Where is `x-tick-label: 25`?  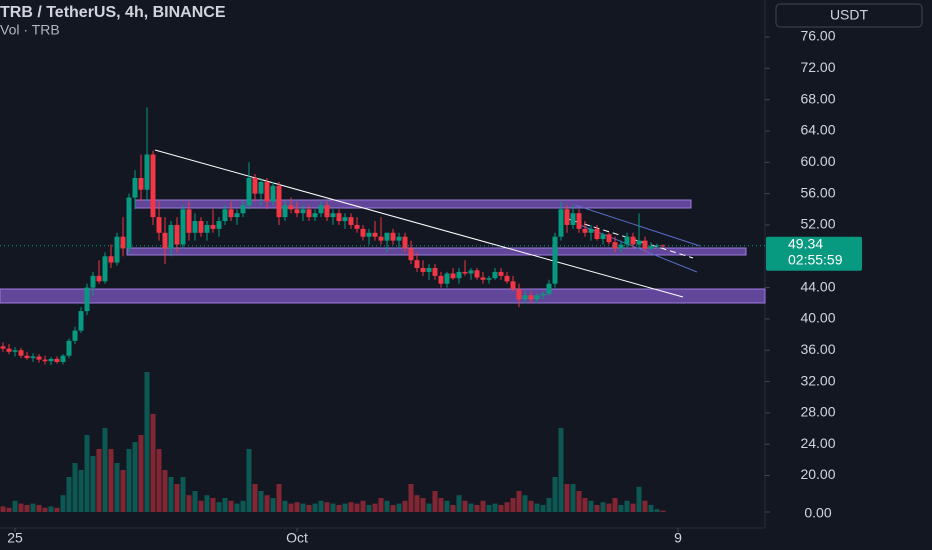 x-tick-label: 25 is located at coordinates (15, 538).